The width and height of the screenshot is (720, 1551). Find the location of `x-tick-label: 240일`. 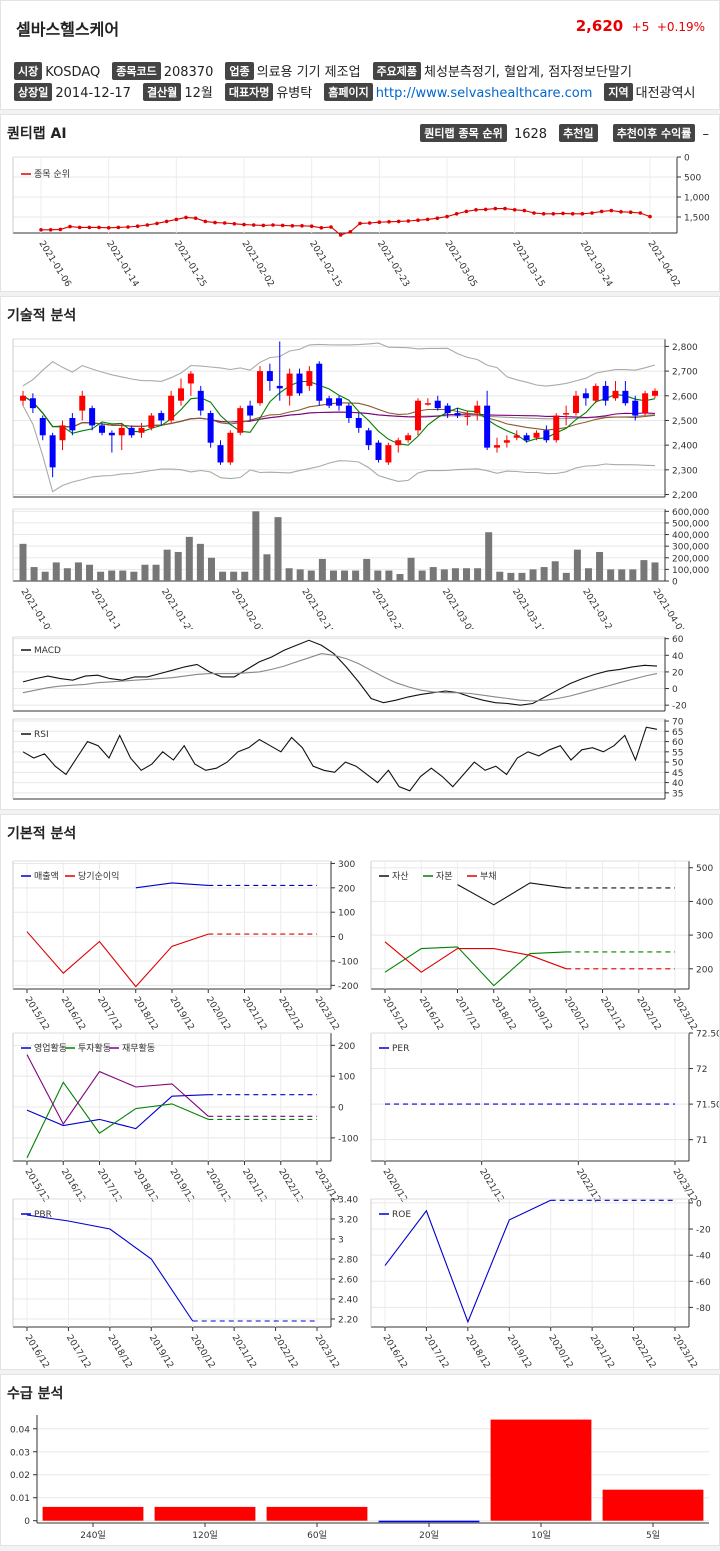

x-tick-label: 240일 is located at coordinates (92, 1535).